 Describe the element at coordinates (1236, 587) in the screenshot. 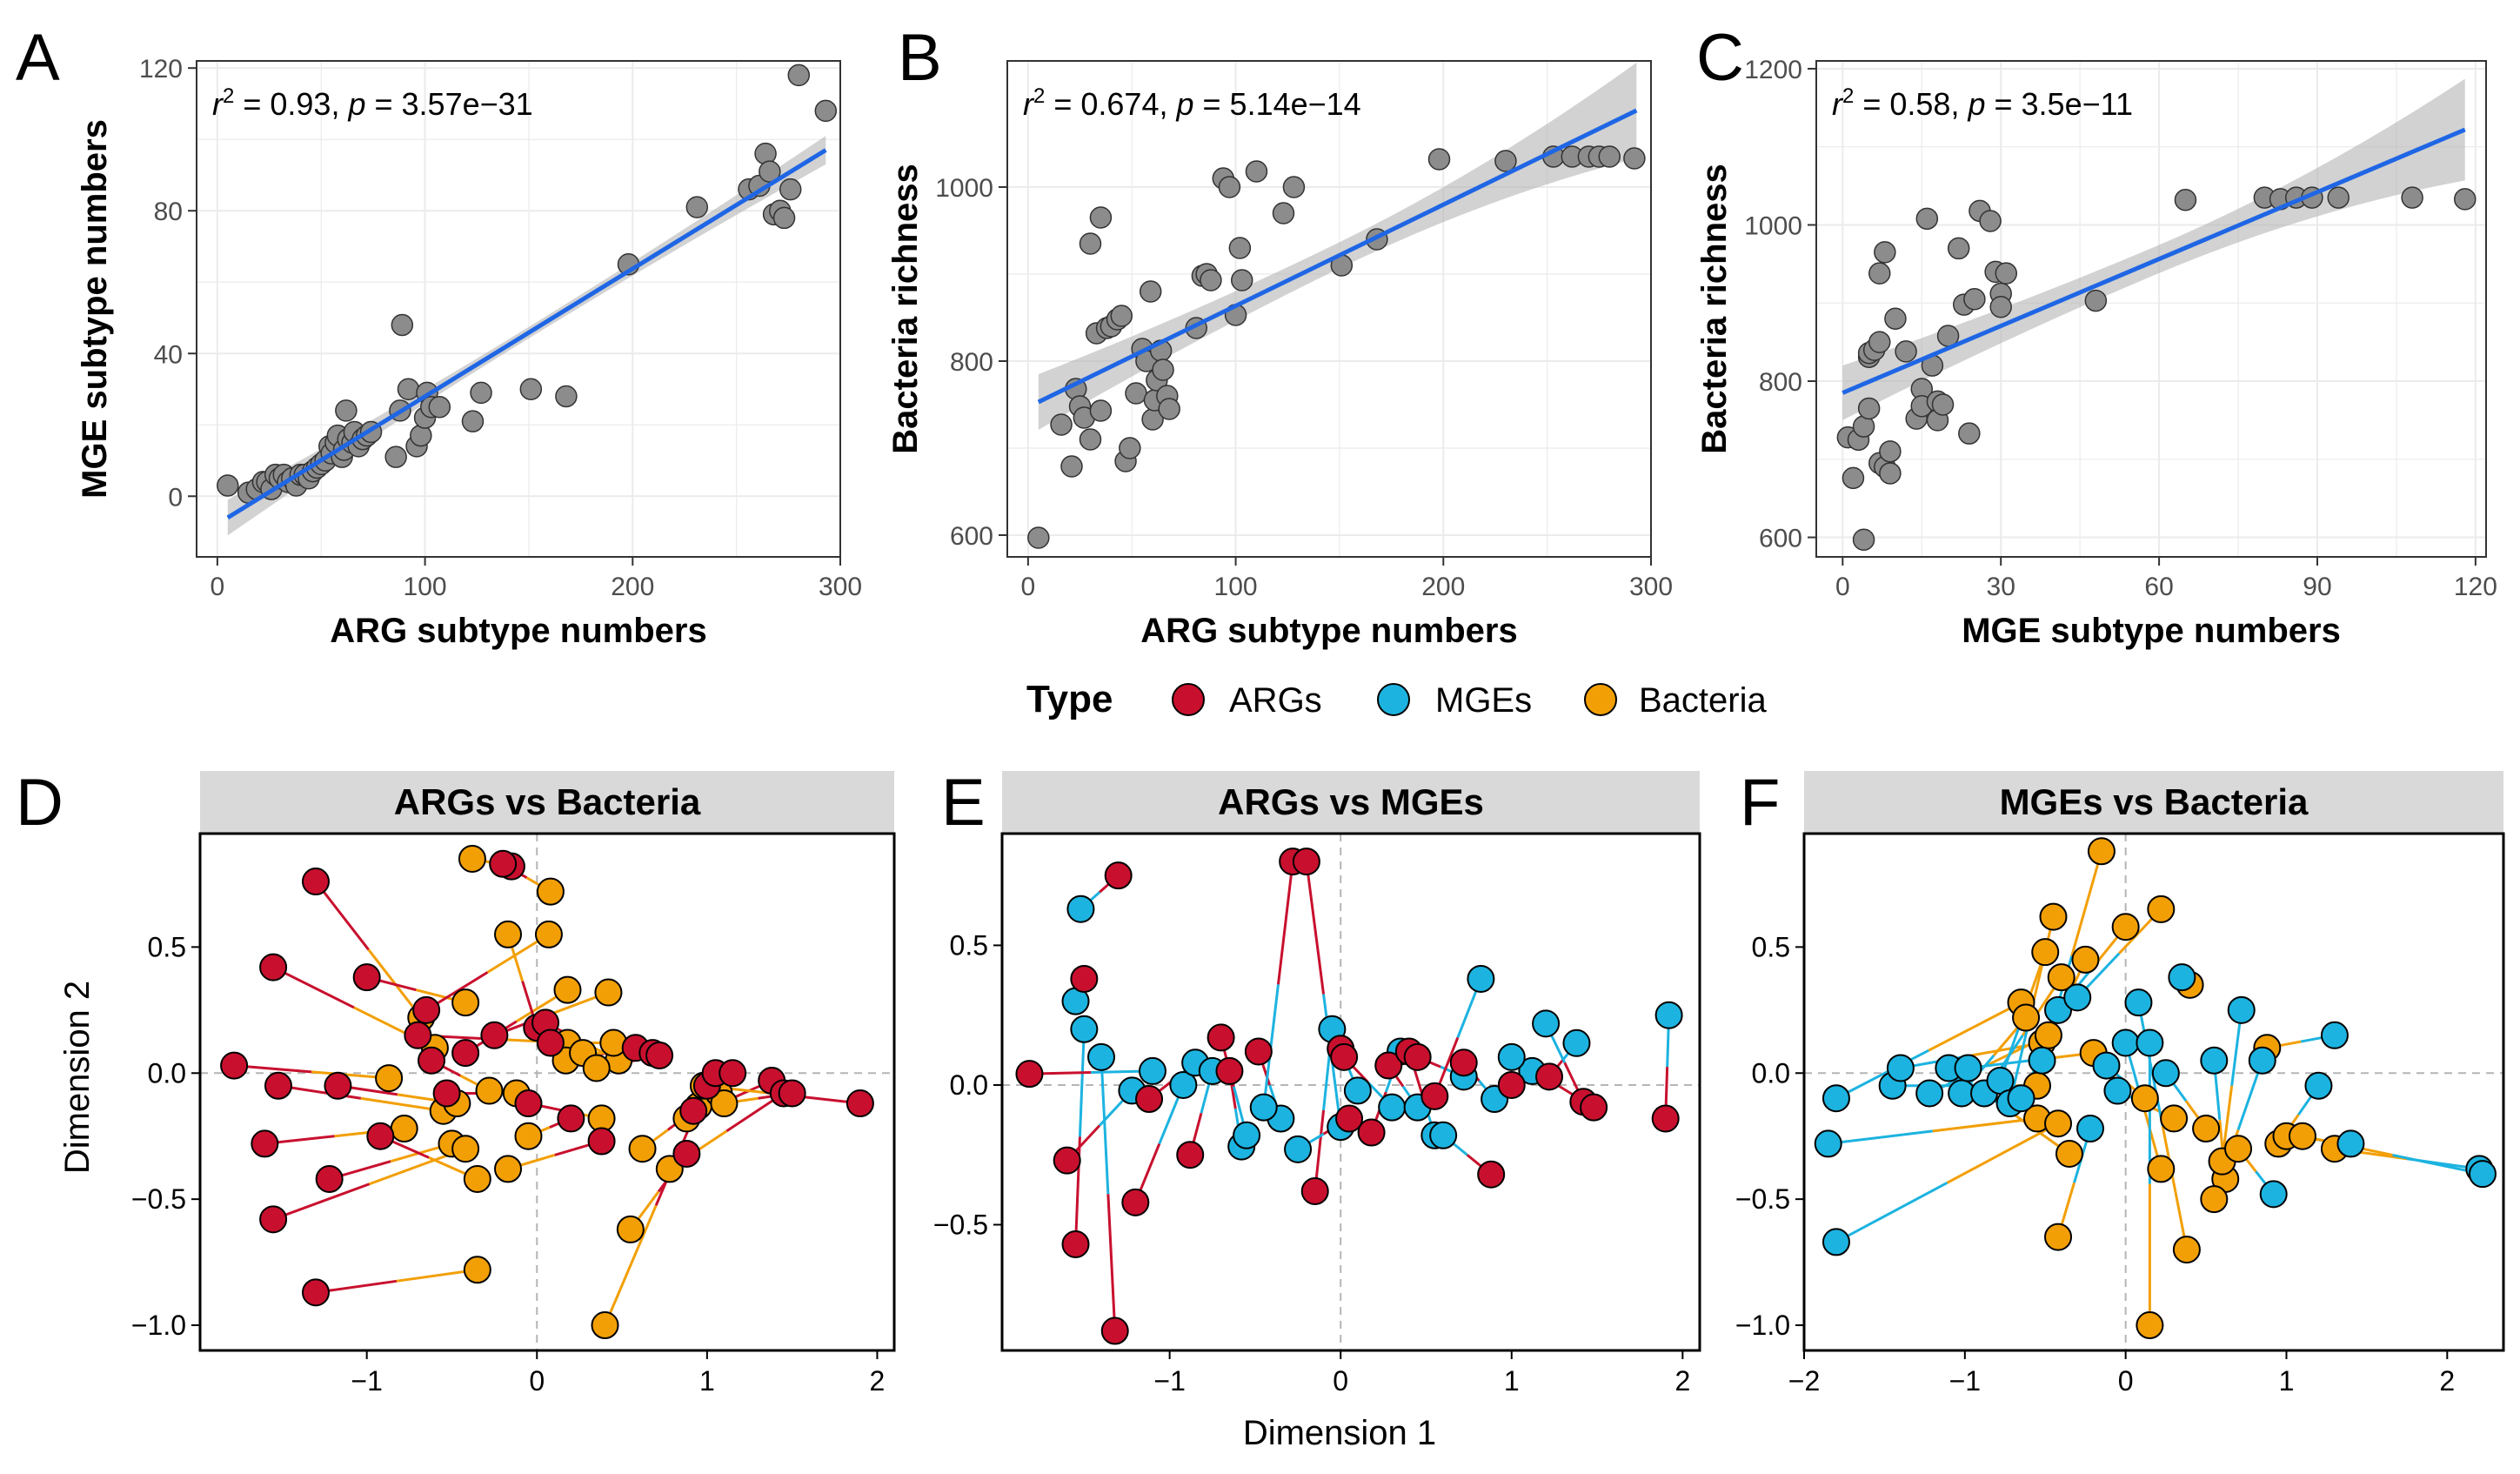

I see `panel-b-tick-label-x: 100` at that location.